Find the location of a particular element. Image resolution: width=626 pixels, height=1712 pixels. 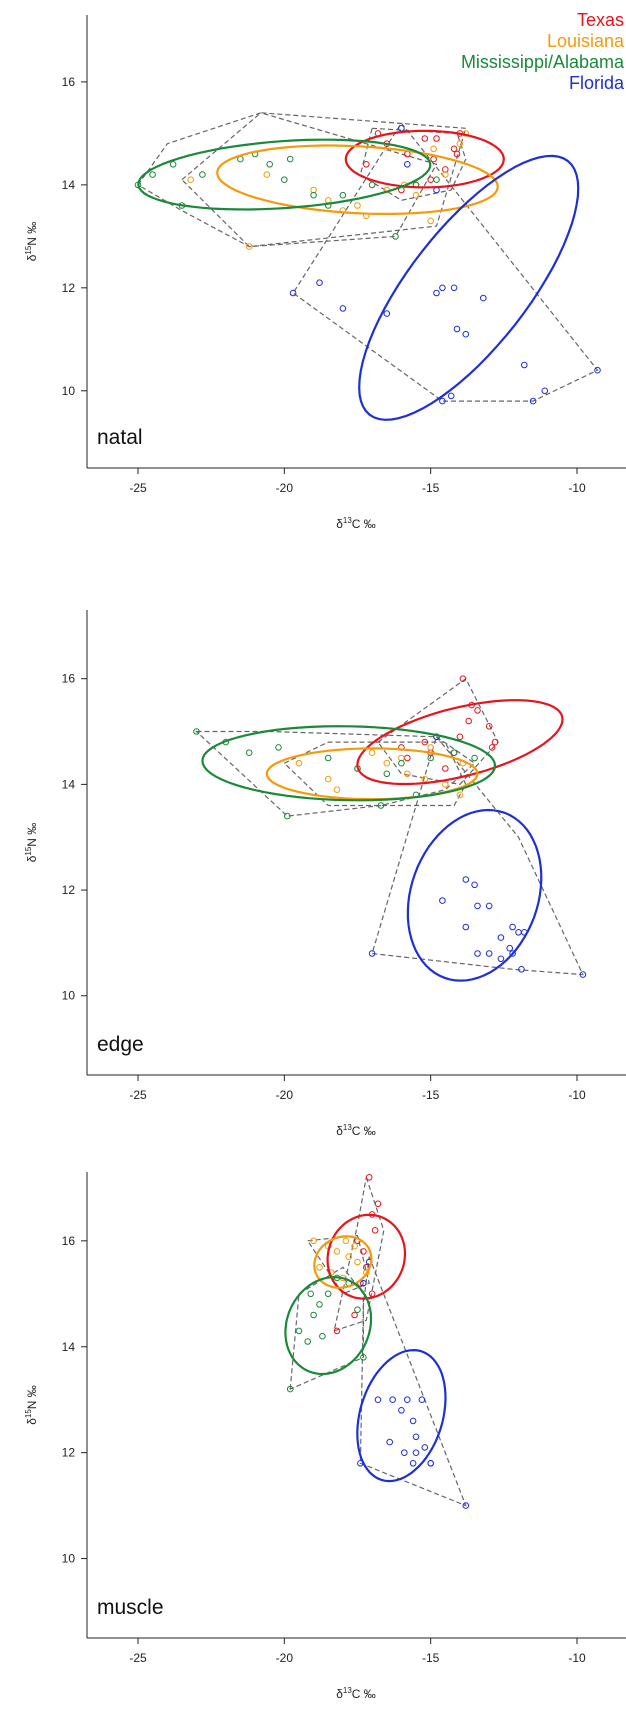

ellipse-texas is located at coordinates (460, 742).